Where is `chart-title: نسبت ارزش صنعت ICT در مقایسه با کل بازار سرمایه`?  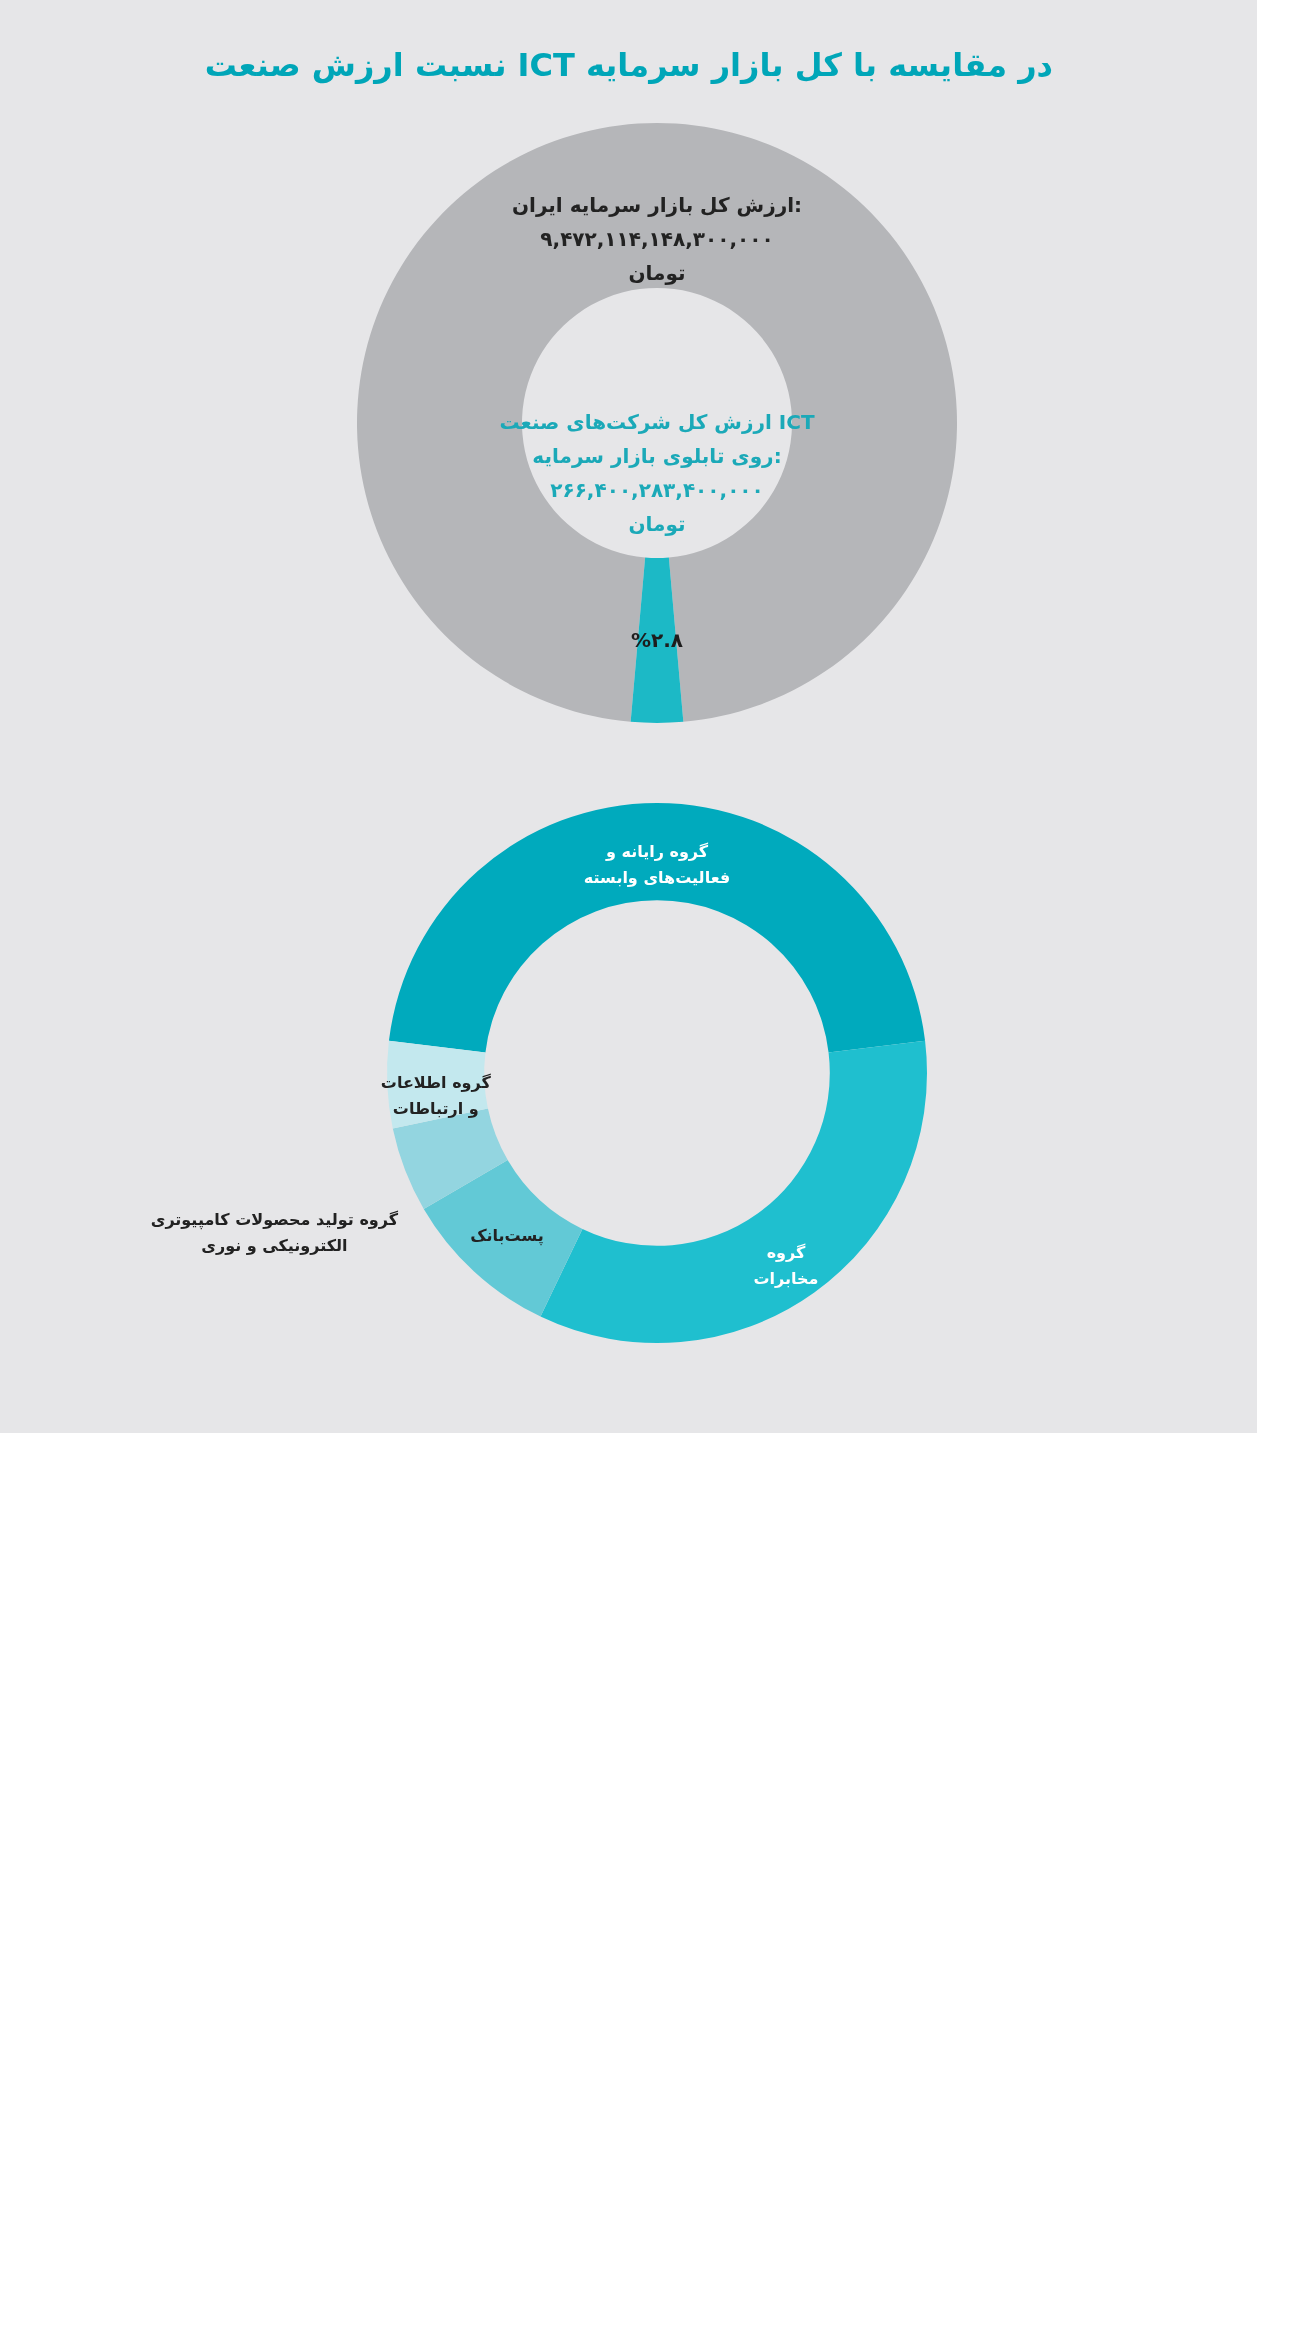
chart-title: نسبت ارزش صنعت ICT در مقایسه با کل بازار سرمایه is located at coordinates (628, 65).